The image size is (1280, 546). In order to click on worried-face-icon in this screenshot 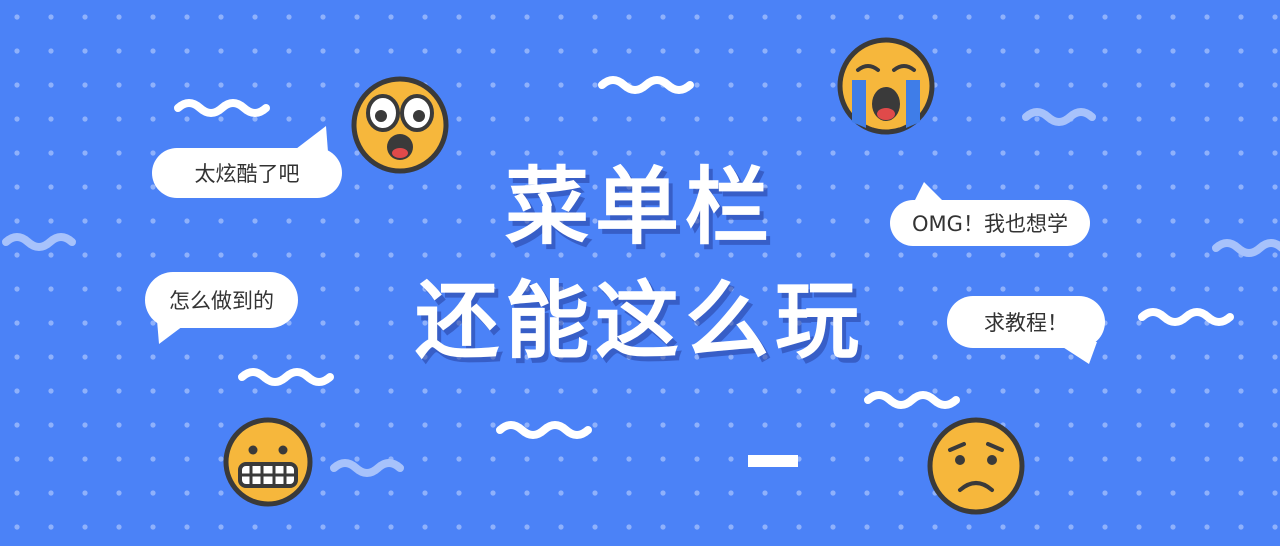, I will do `click(976, 466)`.